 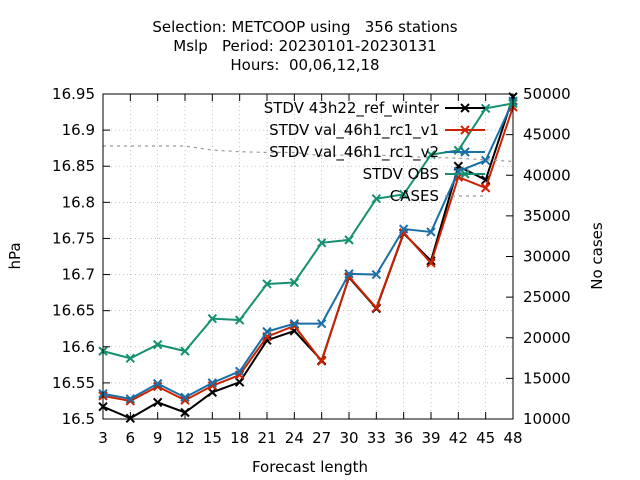 I want to click on x-tick-label: 48, so click(x=512, y=438).